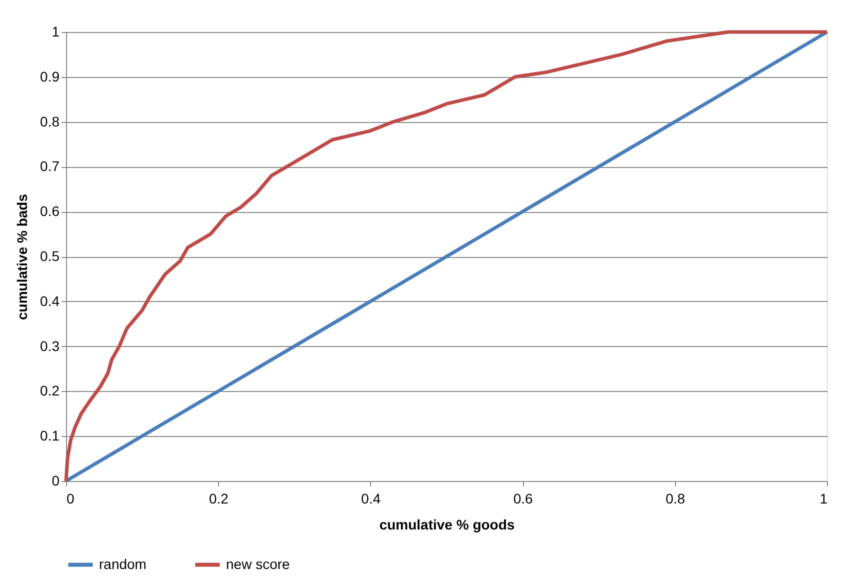  Describe the element at coordinates (70, 498) in the screenshot. I see `x-tick-label: 0` at that location.